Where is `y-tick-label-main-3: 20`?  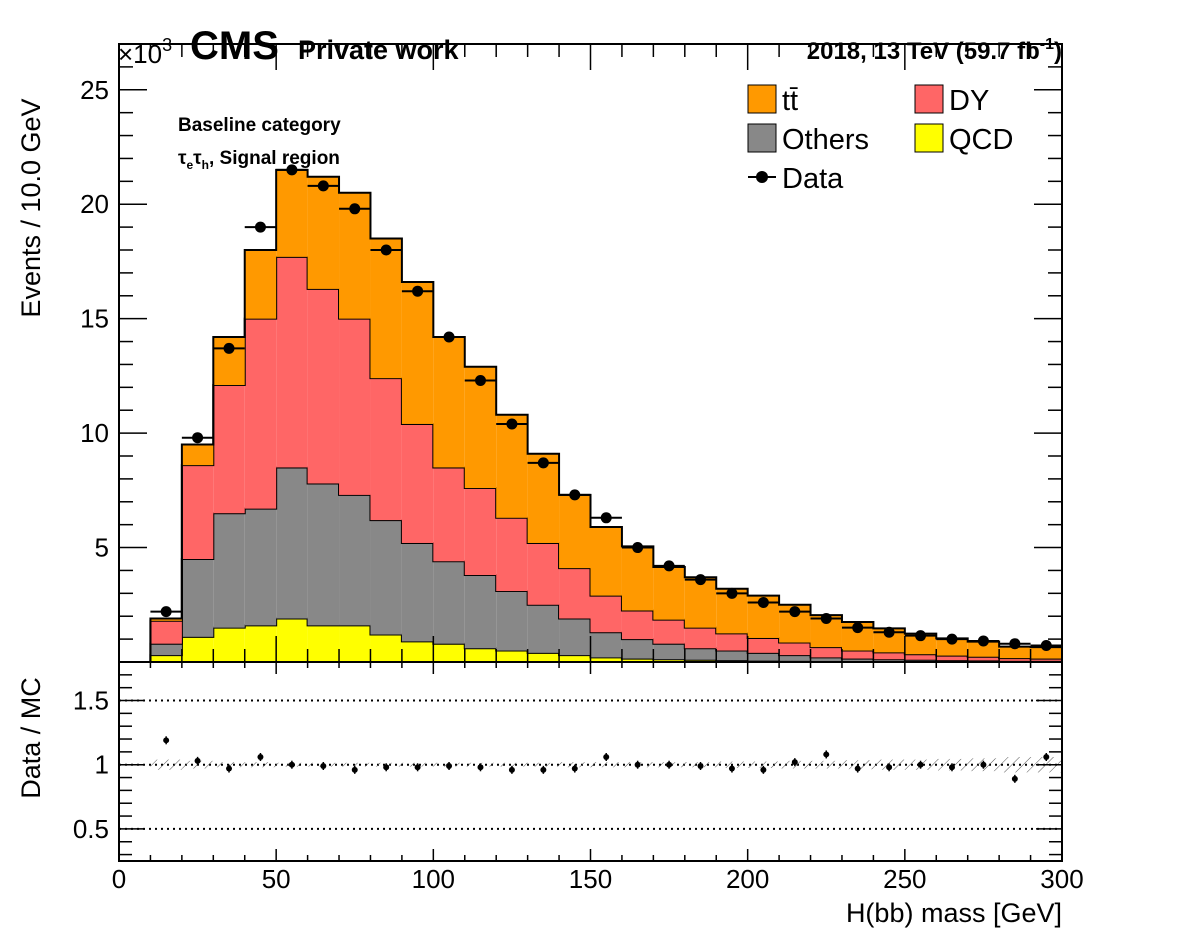 y-tick-label-main-3: 20 is located at coordinates (94, 204).